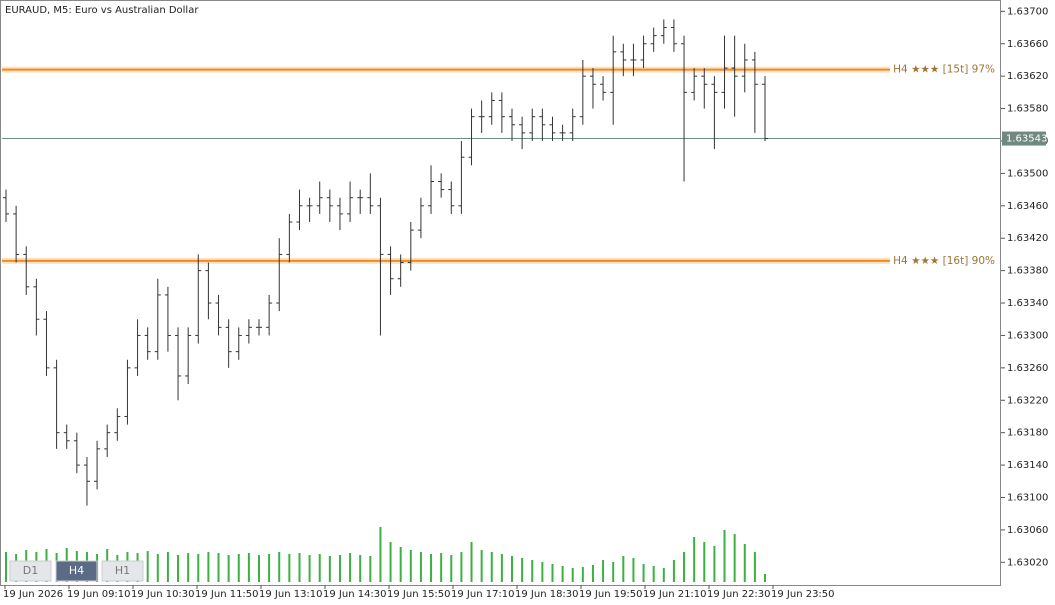 The width and height of the screenshot is (1055, 605). I want to click on y-tick-label: 1.63700, so click(1027, 11).